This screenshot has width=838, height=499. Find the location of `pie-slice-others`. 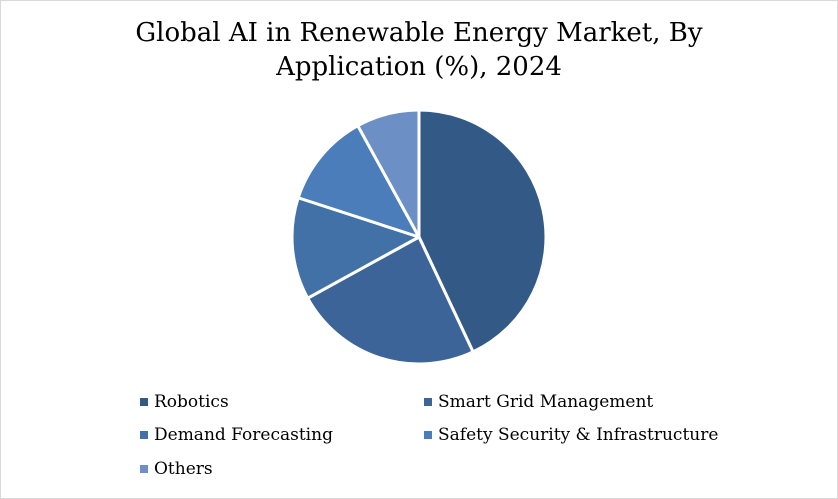

pie-slice-others is located at coordinates (388, 173).